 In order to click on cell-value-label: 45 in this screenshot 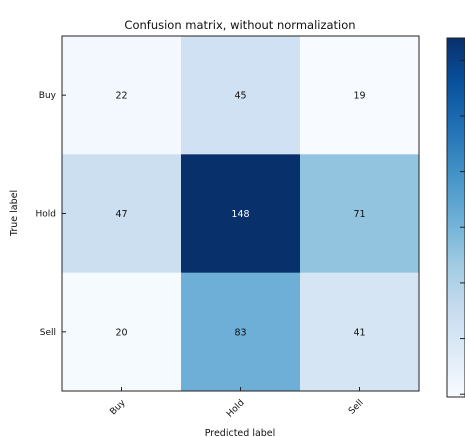, I will do `click(240, 96)`.